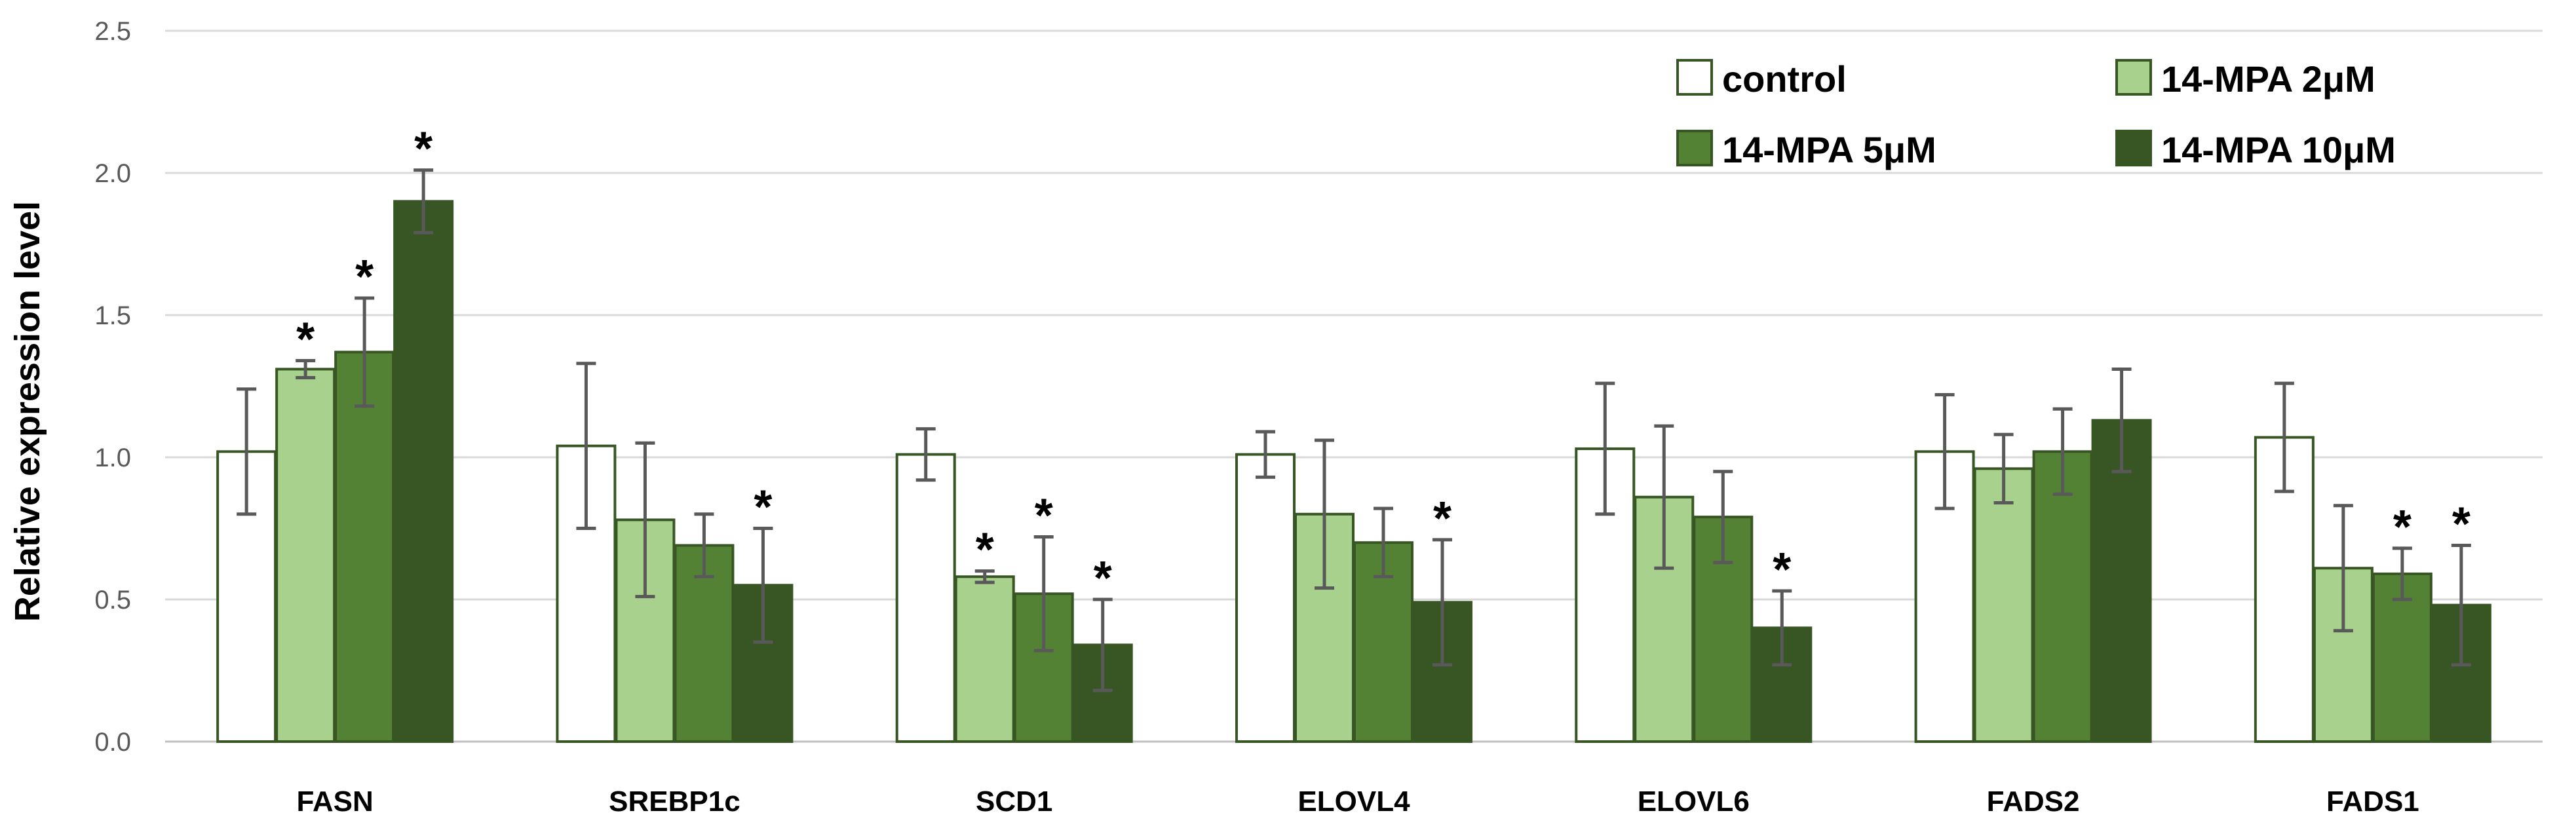 The image size is (2576, 832). What do you see at coordinates (112, 31) in the screenshot?
I see `y-tick-label: 2.5` at bounding box center [112, 31].